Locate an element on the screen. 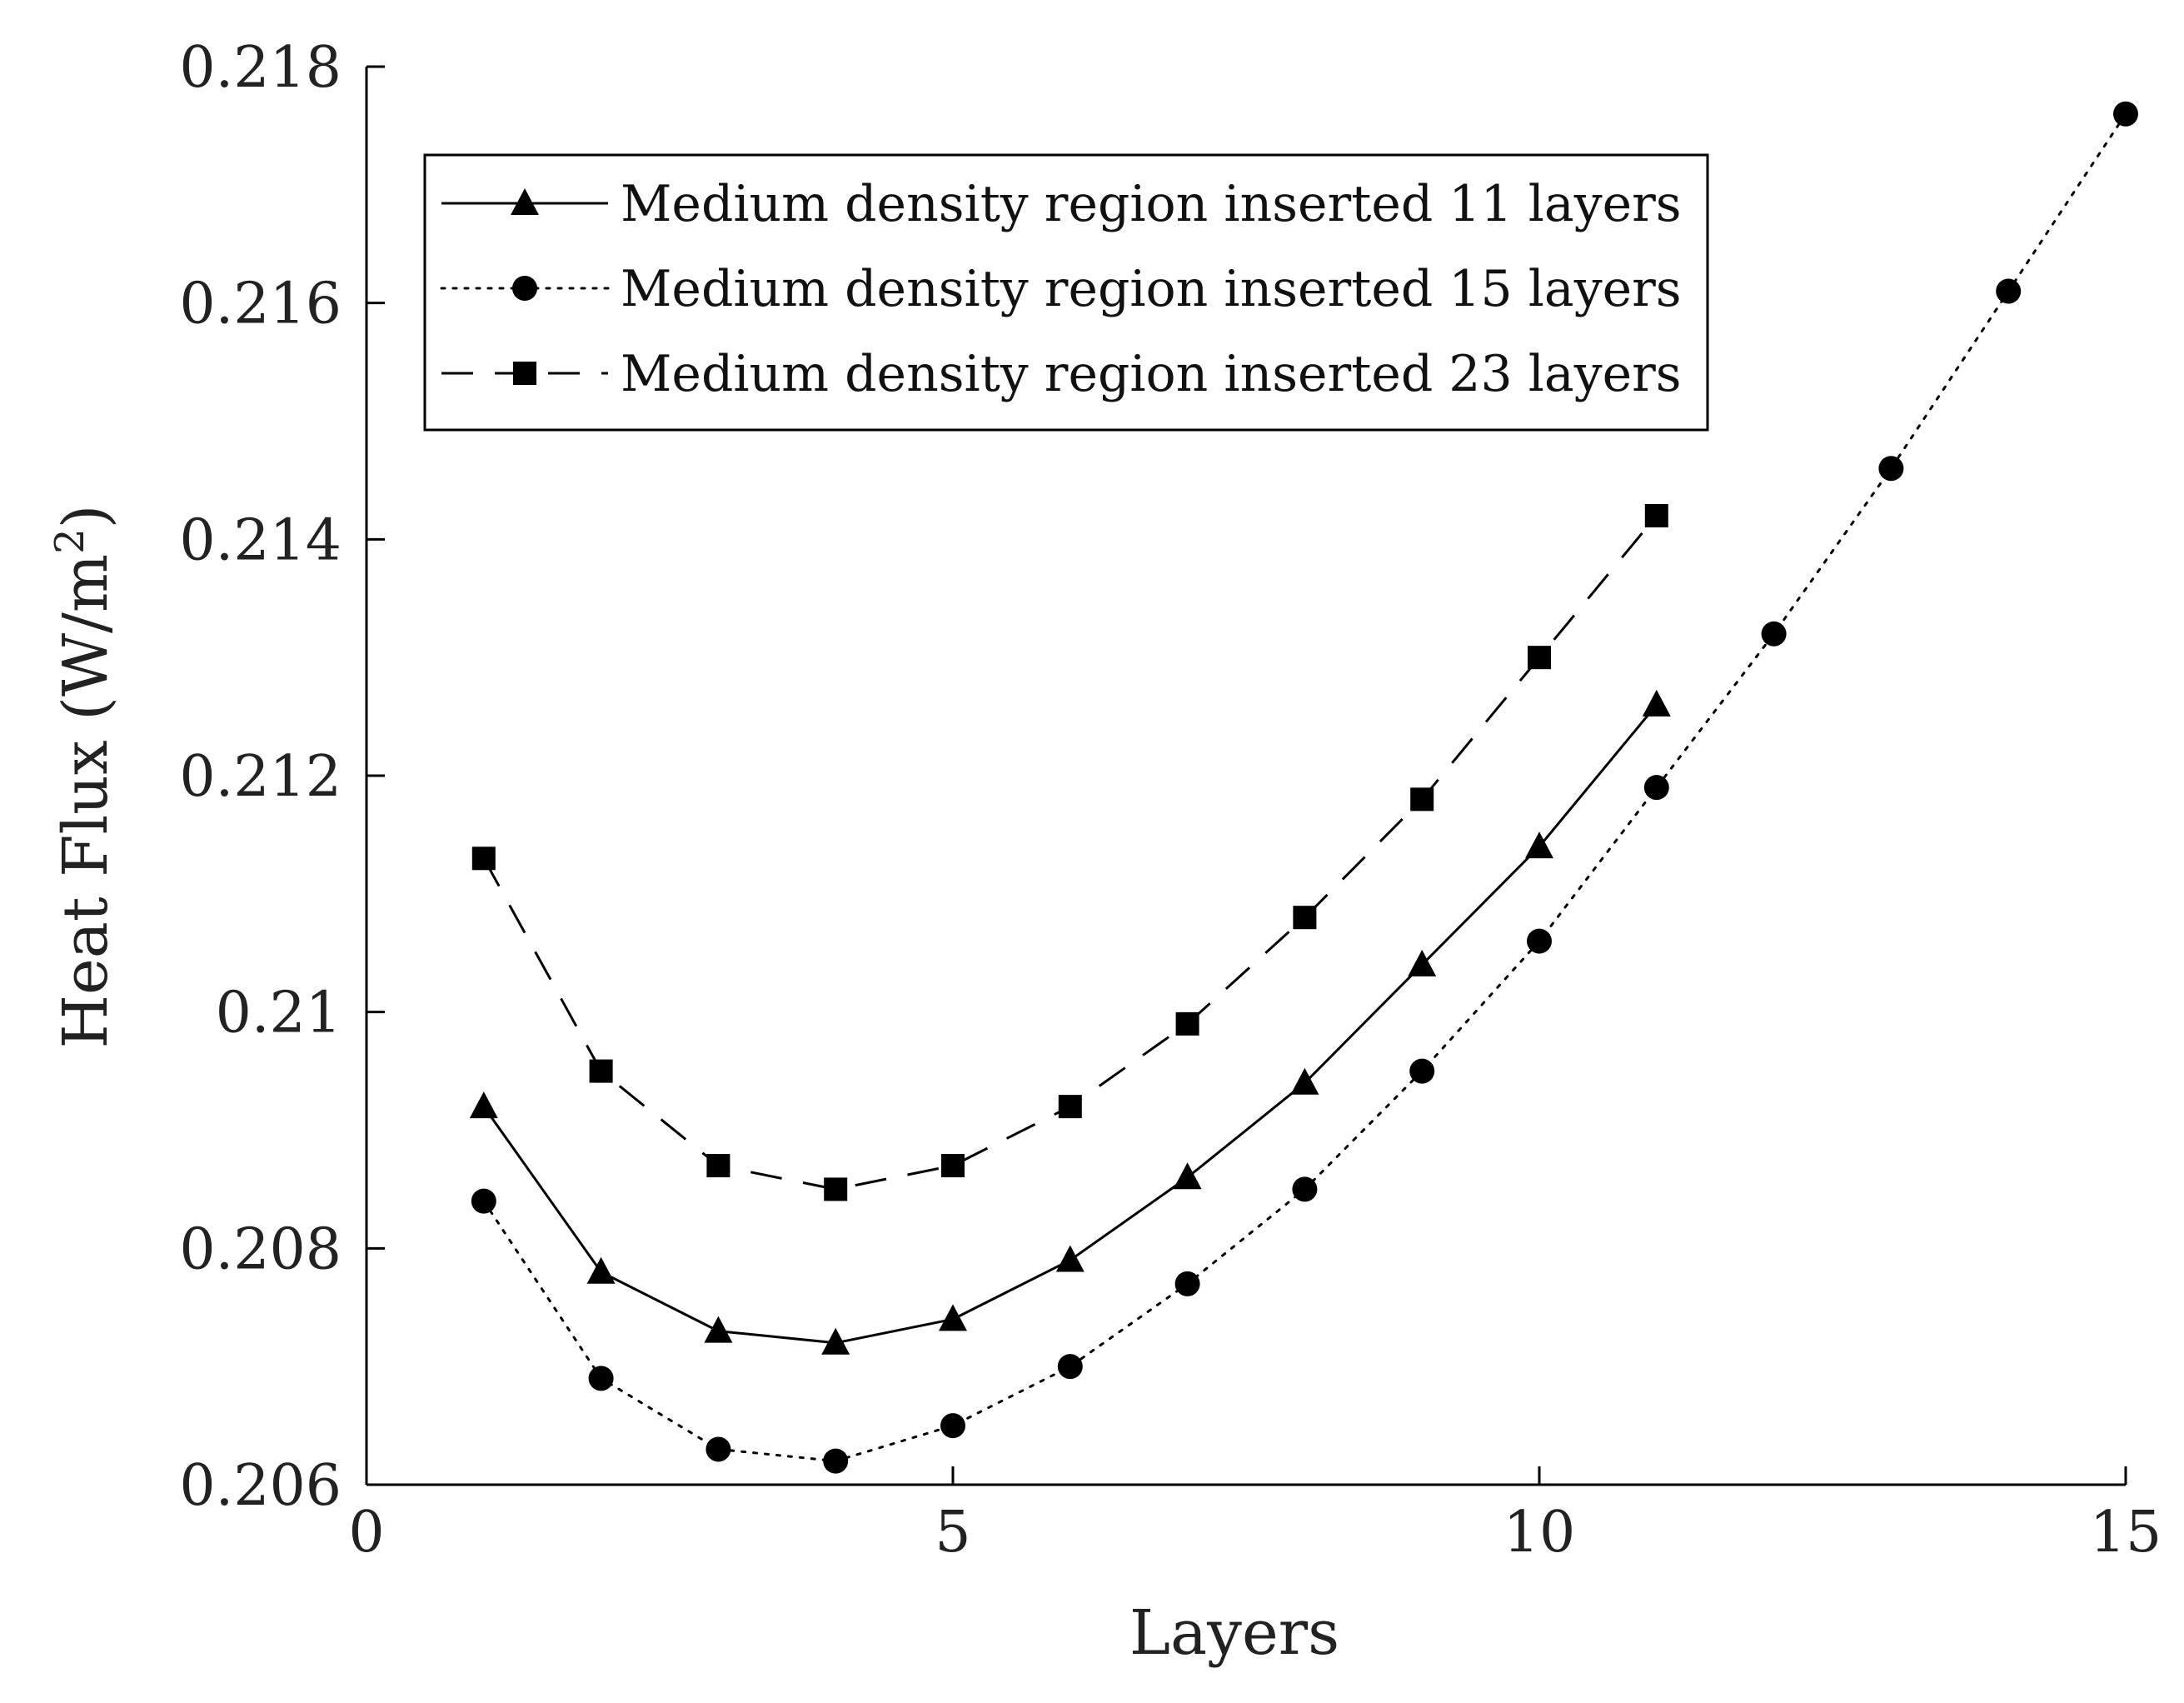 Image resolution: width=2184 pixels, height=1703 pixels. y-tick-label: 0.216 is located at coordinates (260, 304).